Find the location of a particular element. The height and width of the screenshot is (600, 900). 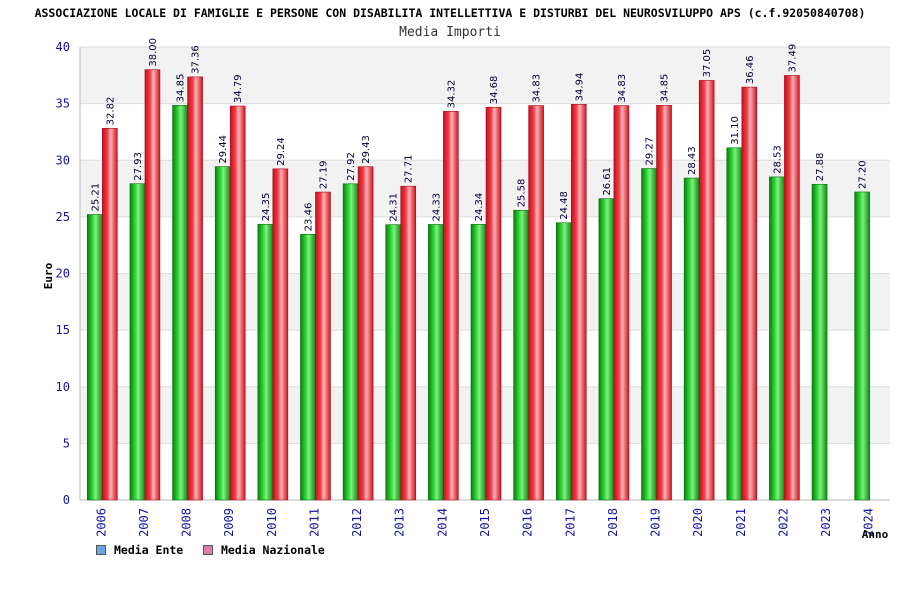

value-label-ente: 27.88 is located at coordinates (820, 167).